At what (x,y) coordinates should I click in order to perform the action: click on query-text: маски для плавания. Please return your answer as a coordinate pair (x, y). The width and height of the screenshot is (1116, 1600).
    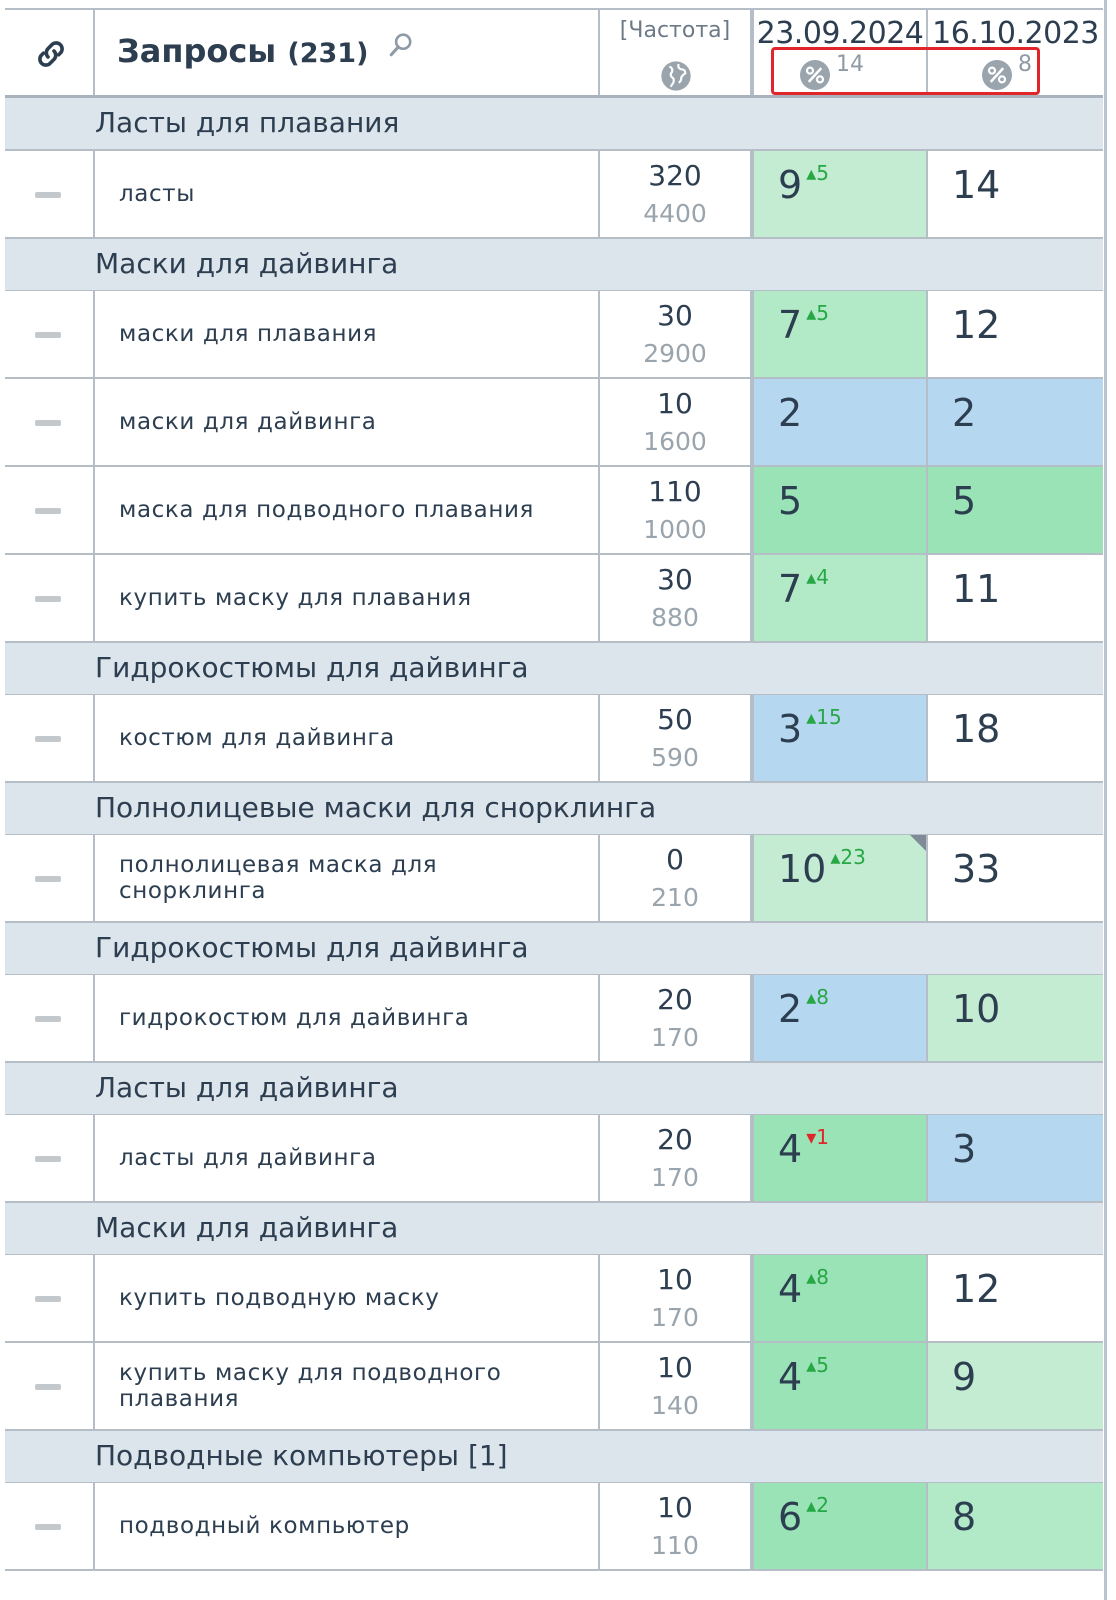
    Looking at the image, I should click on (248, 334).